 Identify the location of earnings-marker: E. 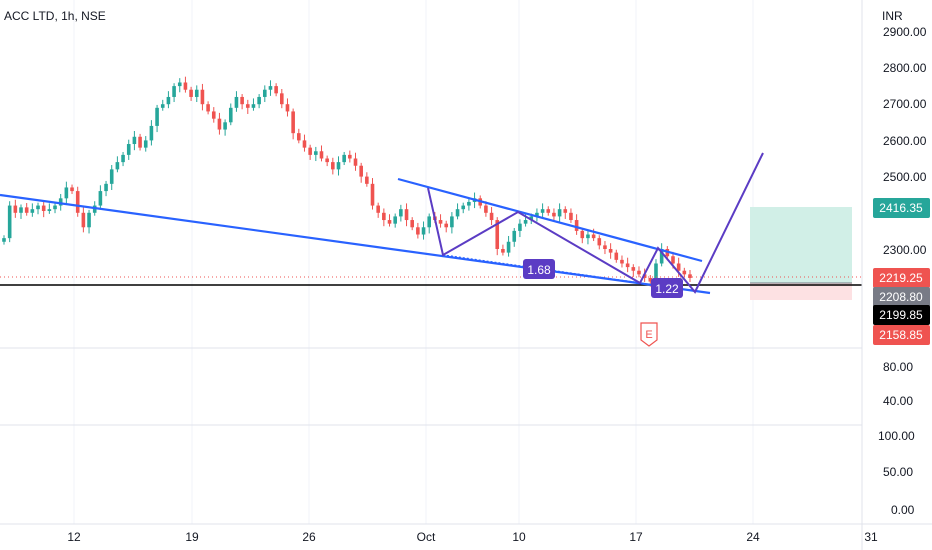
(649, 334).